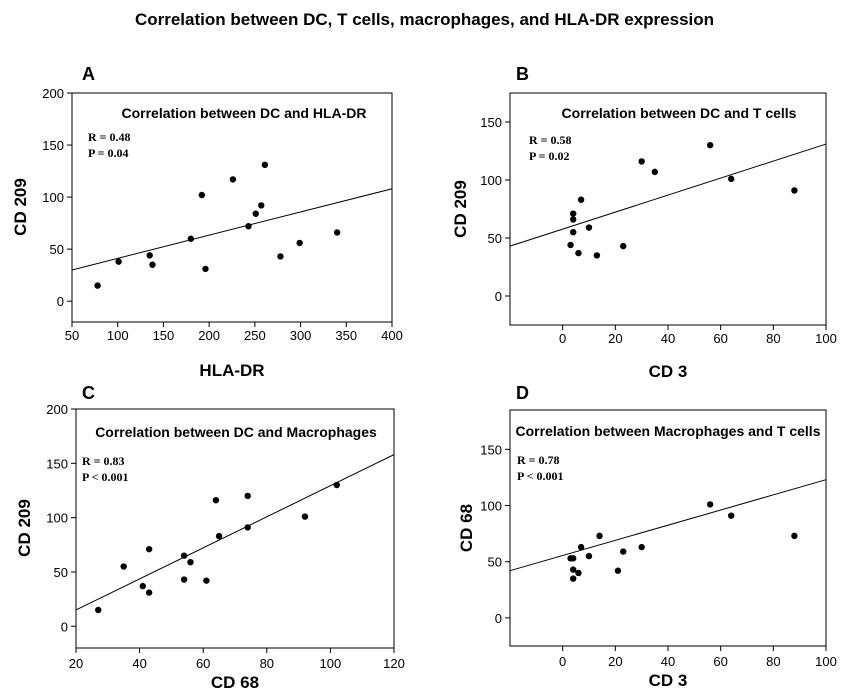 The height and width of the screenshot is (695, 849). I want to click on x-tick-label: 0, so click(562, 338).